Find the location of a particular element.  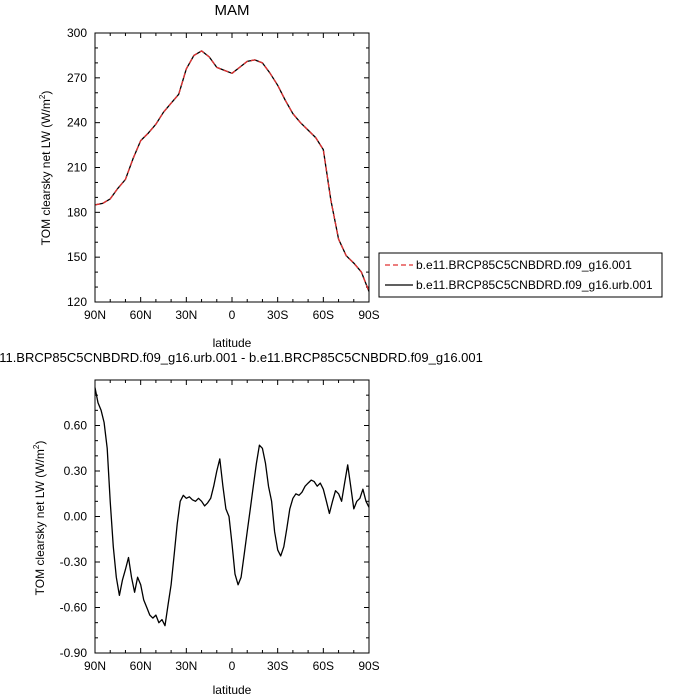

top-chart-ytick-label: 120 is located at coordinates (77, 302).